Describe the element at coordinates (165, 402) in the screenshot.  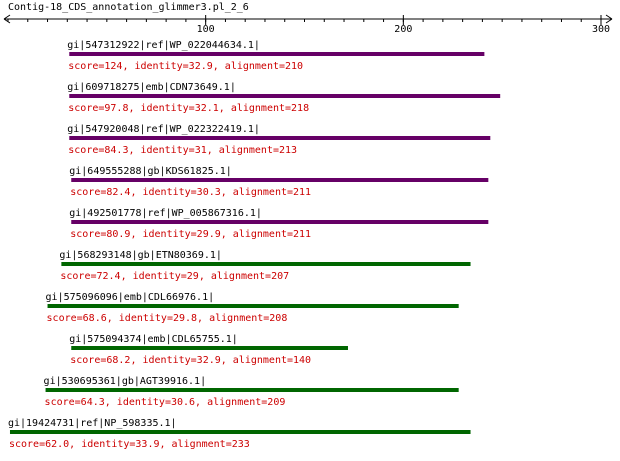
I see `hit-stats: score=64.3, identity=30.6, alignment=209` at that location.